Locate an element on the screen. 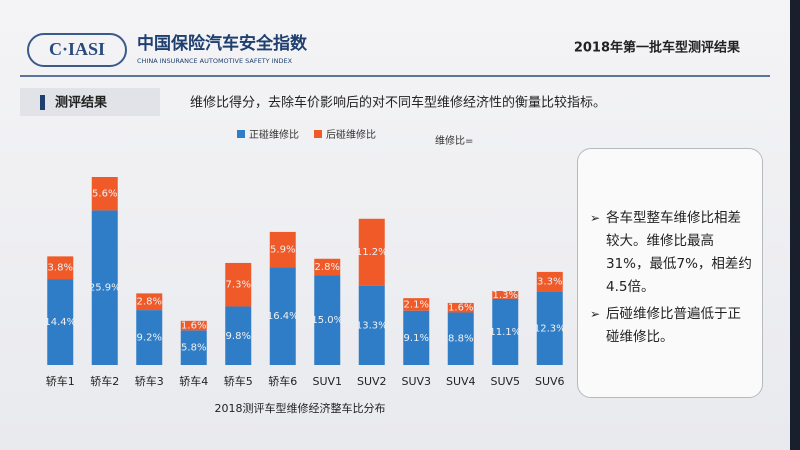 The image size is (800, 450). x-tick-label: 轿车5 is located at coordinates (238, 381).